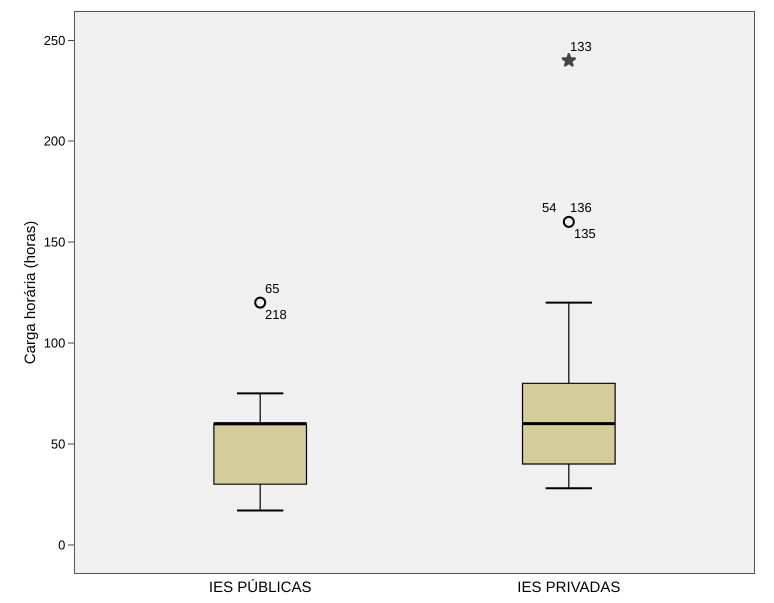 The image size is (774, 603). What do you see at coordinates (55, 141) in the screenshot?
I see `y-tick-label: 200` at bounding box center [55, 141].